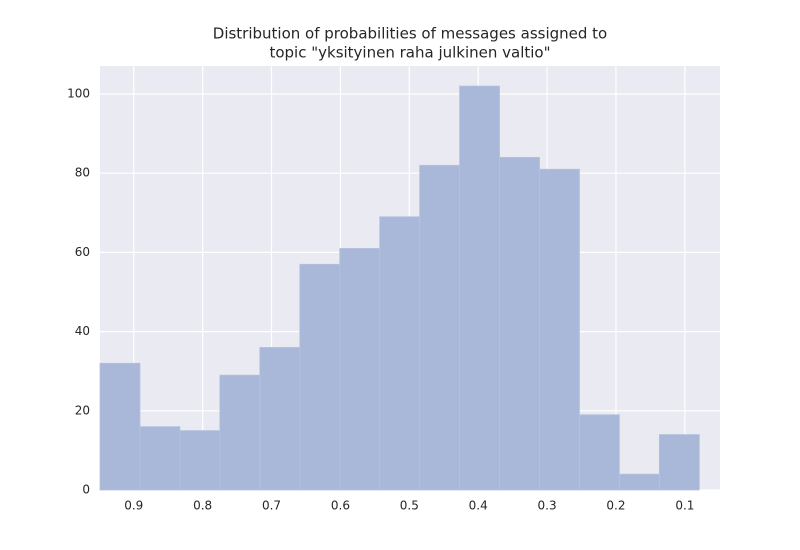 This screenshot has width=800, height=550. Describe the element at coordinates (684, 506) in the screenshot. I see `x-tick-label: 0.1` at that location.